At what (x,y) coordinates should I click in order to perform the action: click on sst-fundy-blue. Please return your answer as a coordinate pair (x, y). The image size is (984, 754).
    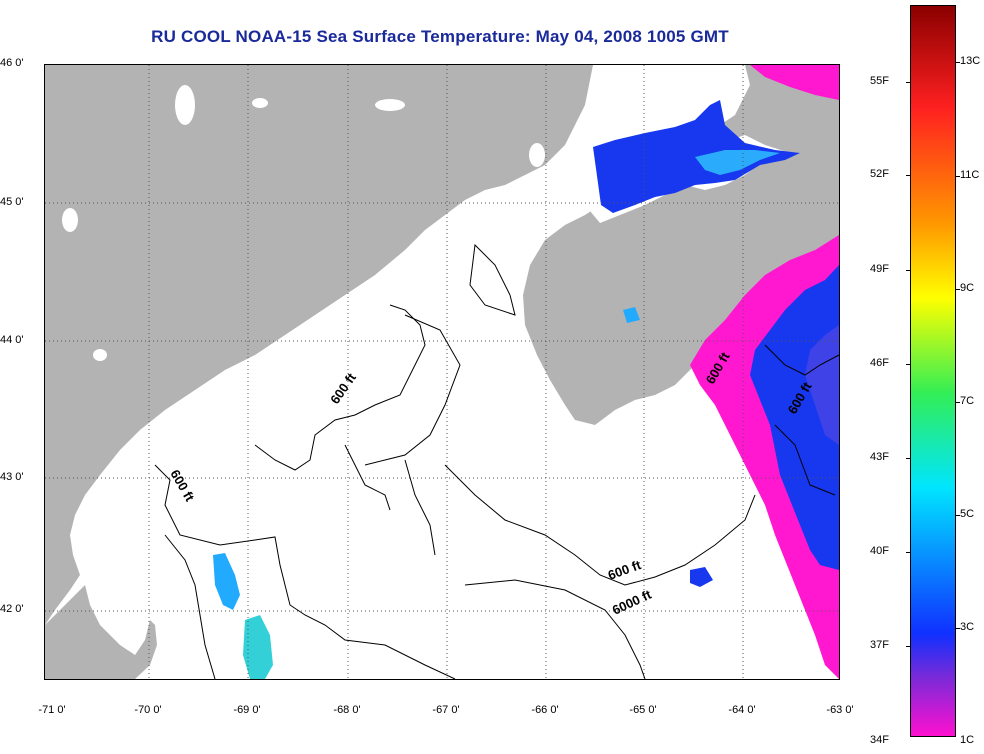
    Looking at the image, I should click on (696, 156).